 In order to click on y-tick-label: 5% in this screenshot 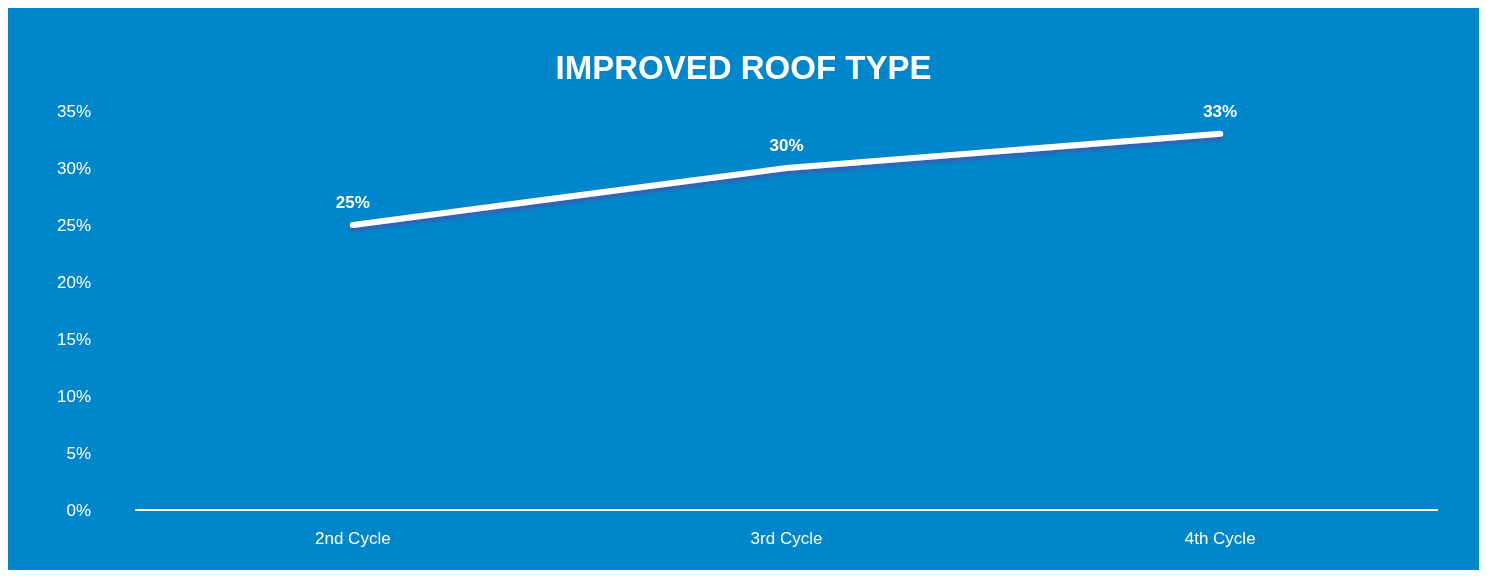, I will do `click(78, 453)`.